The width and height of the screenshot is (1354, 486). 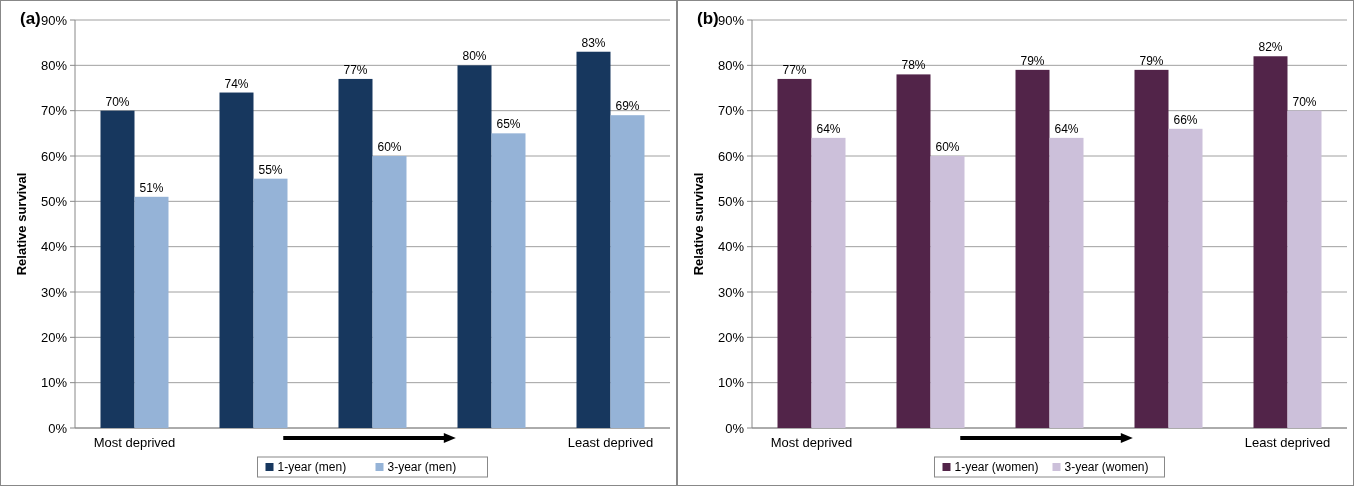 What do you see at coordinates (593, 42) in the screenshot?
I see `data-label: 83%` at bounding box center [593, 42].